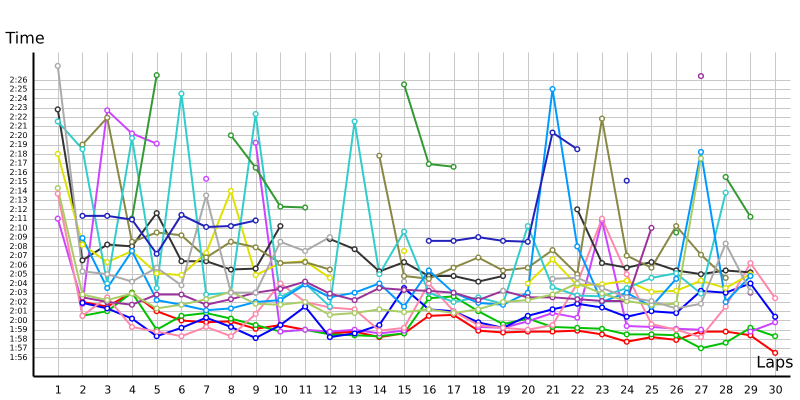 The image size is (800, 400). Describe the element at coordinates (182, 390) in the screenshot. I see `x-tick-label: 6` at that location.